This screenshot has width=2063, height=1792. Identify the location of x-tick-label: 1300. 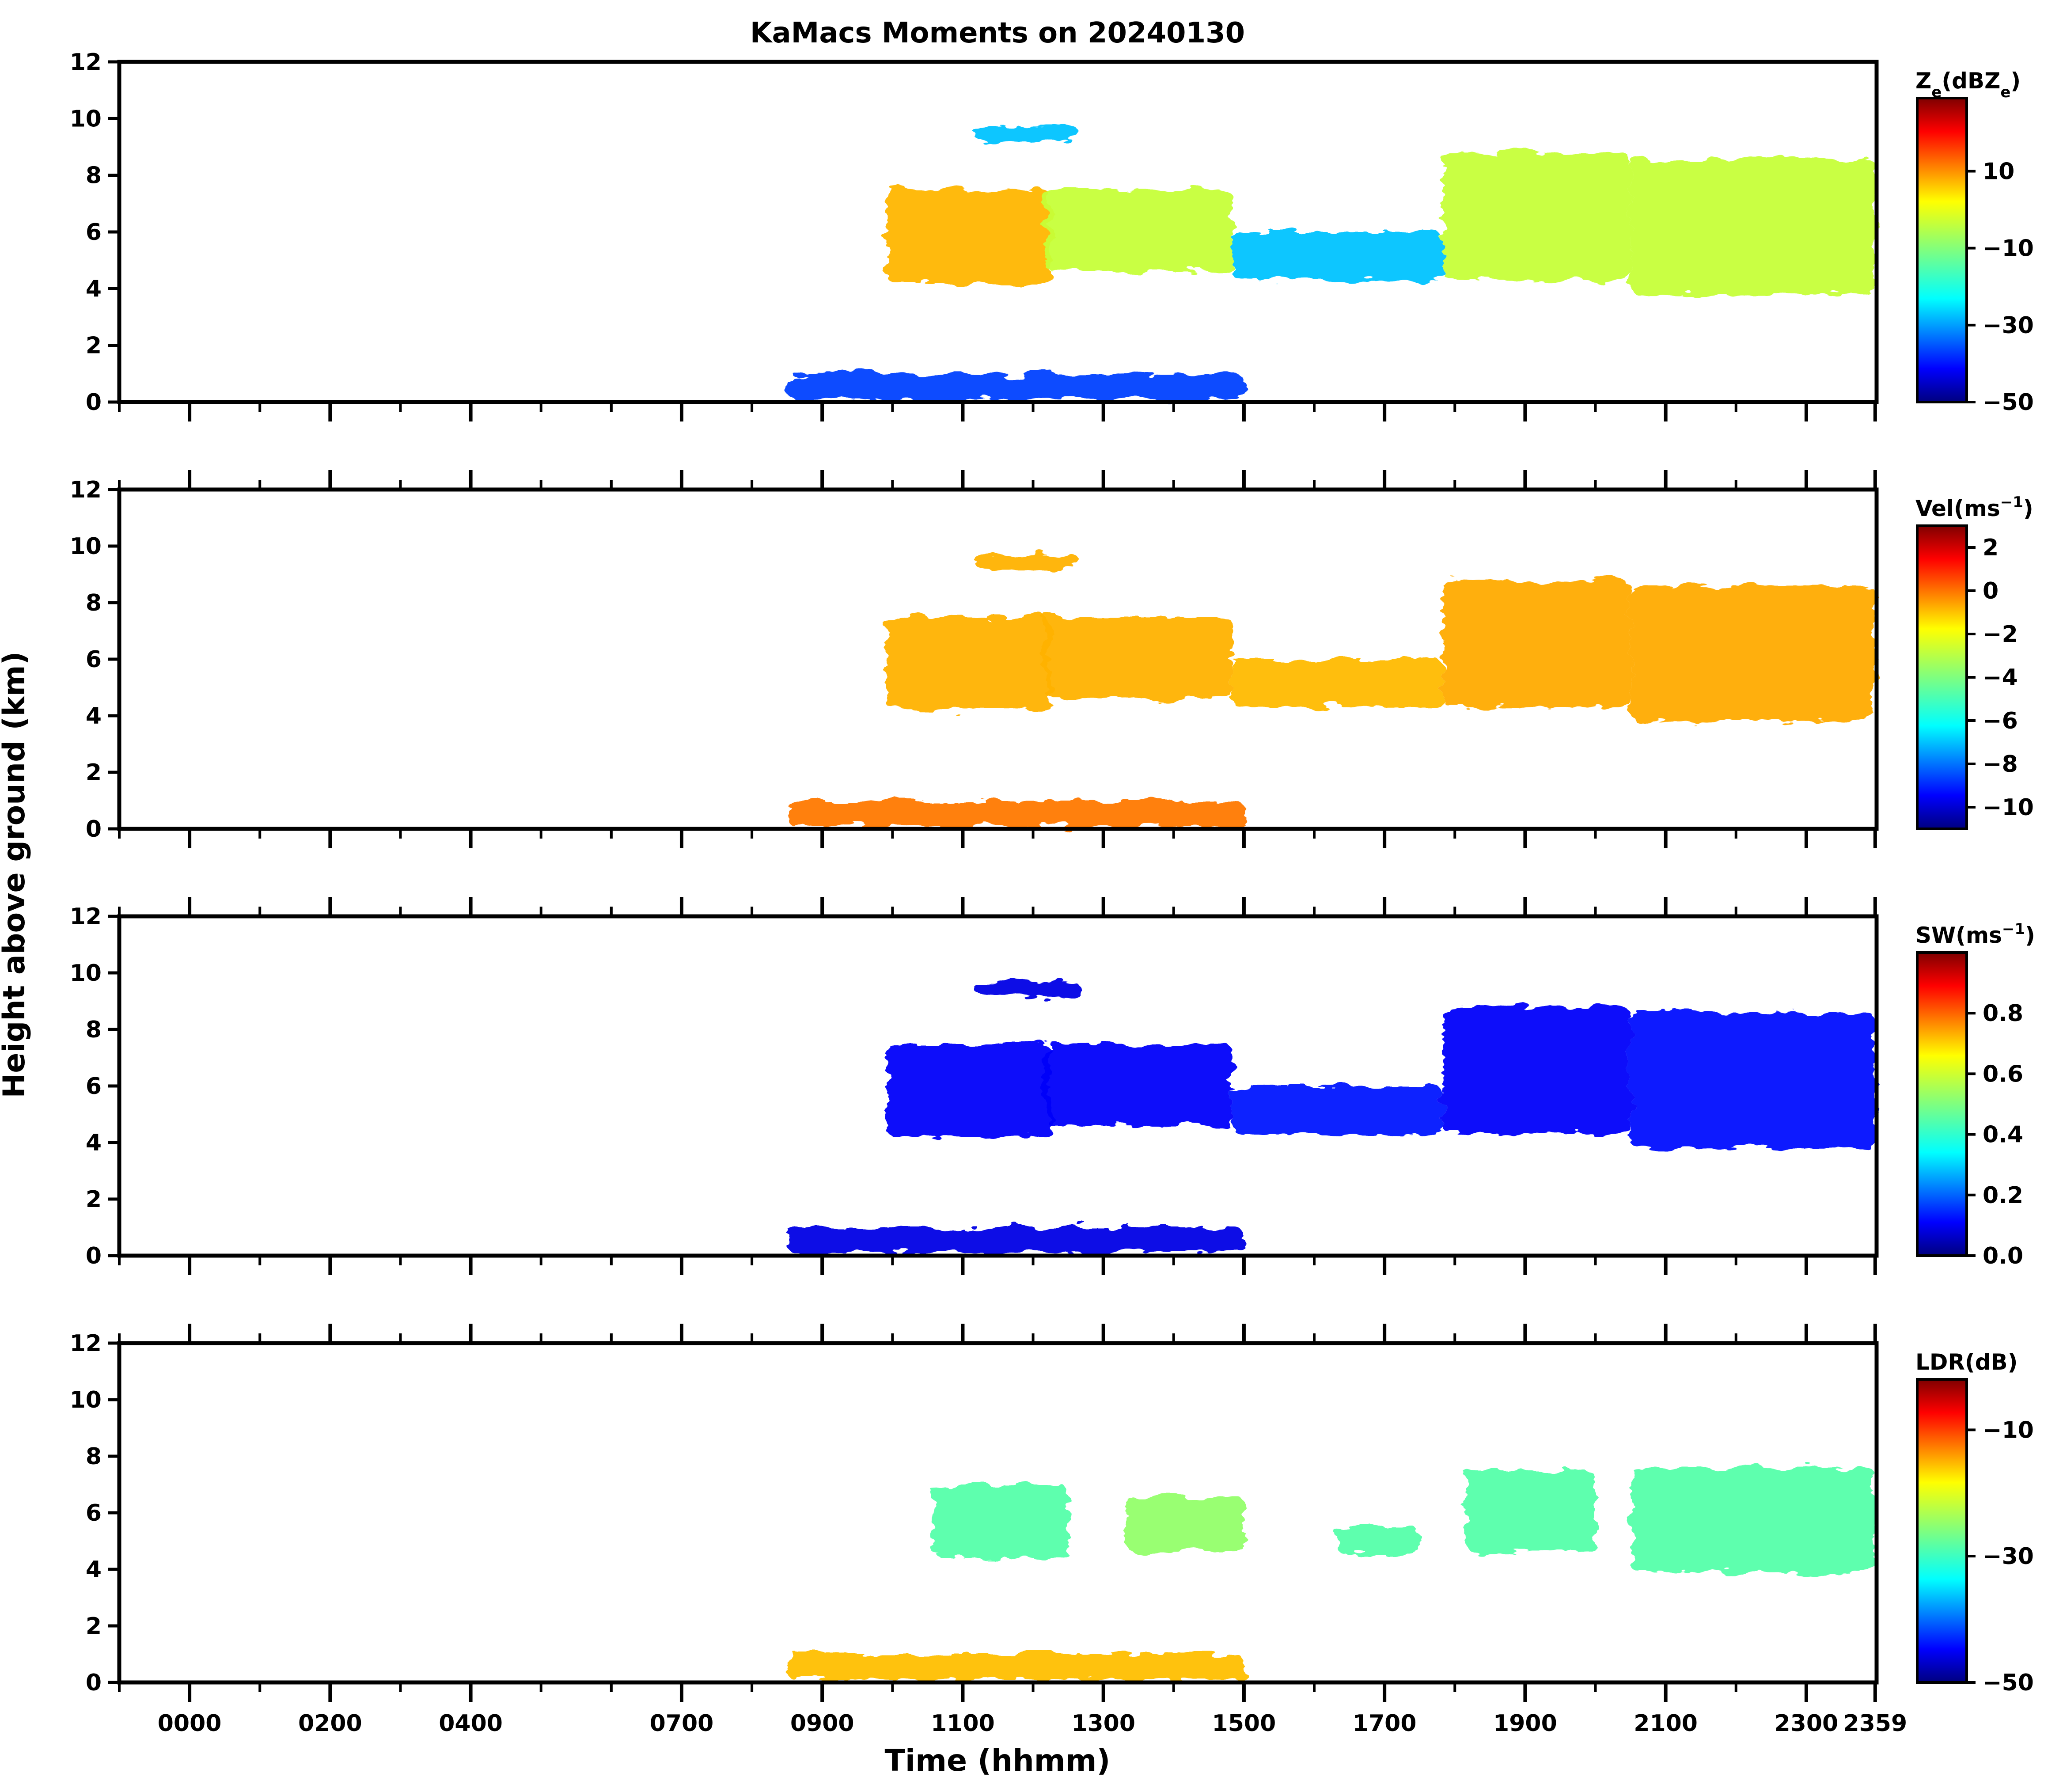
(1103, 1723).